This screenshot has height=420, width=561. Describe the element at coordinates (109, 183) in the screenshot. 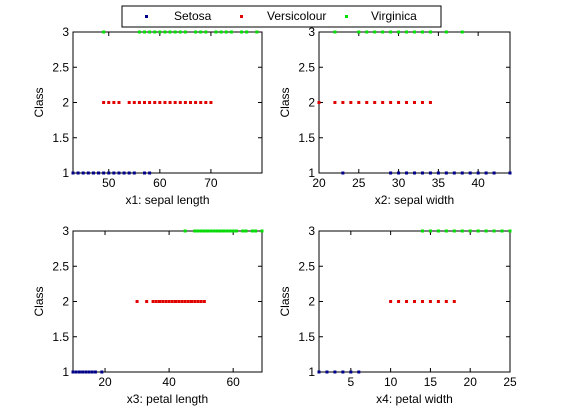

I see `x-tick-label: 50` at that location.